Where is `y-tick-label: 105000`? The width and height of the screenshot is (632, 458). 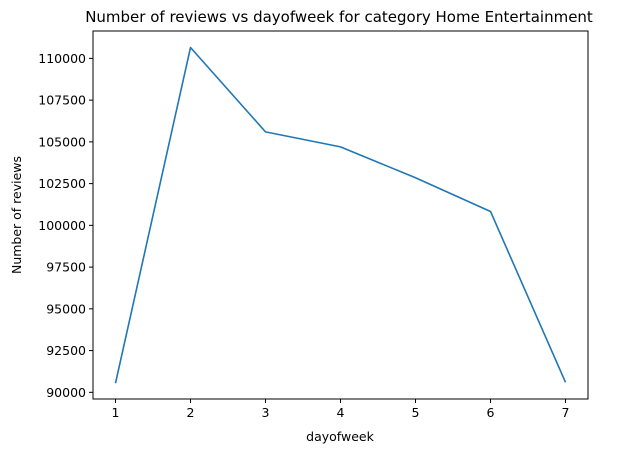 y-tick-label: 105000 is located at coordinates (62, 141).